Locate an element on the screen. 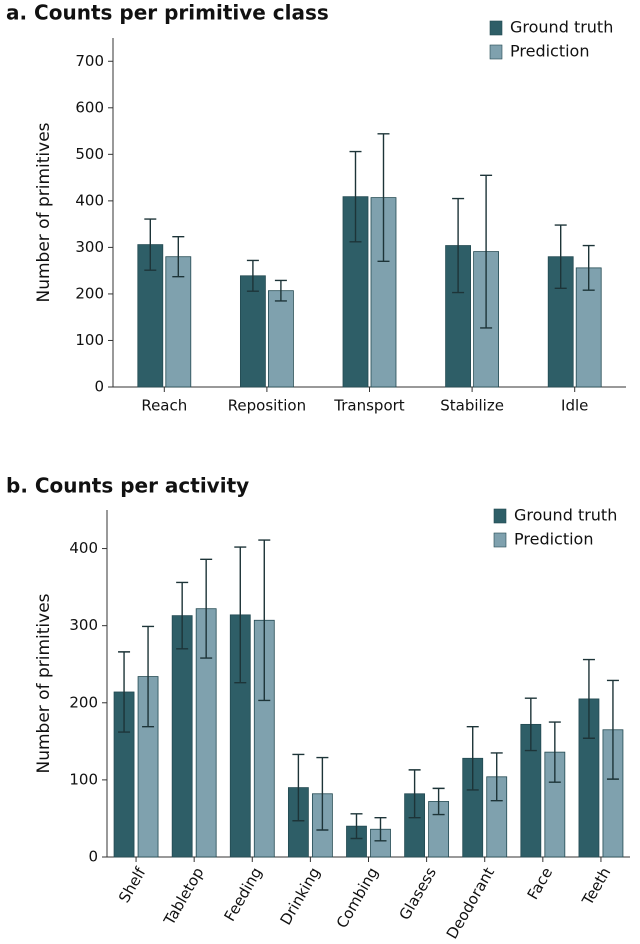 This screenshot has height=944, width=640. x-tick-label: Stabilize is located at coordinates (472, 406).